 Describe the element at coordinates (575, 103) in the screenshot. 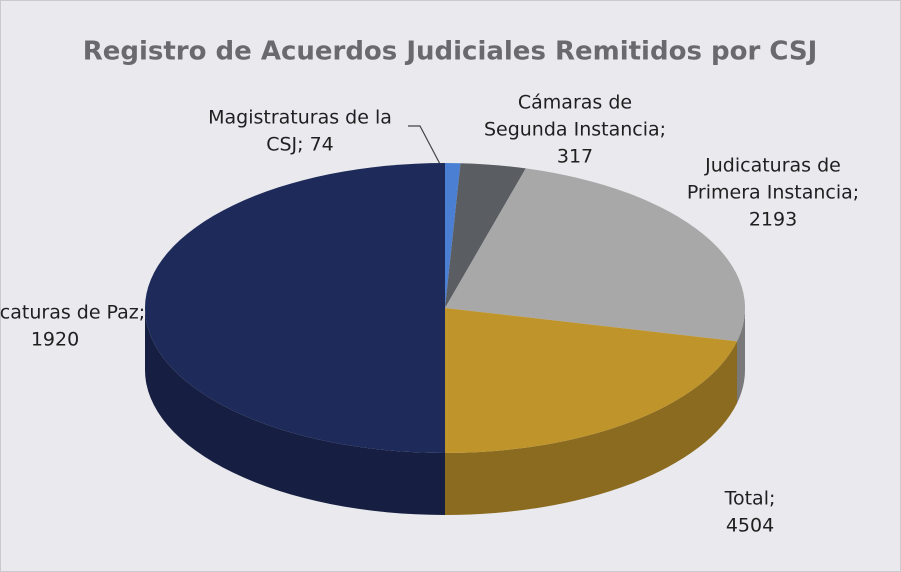

I see `data-label: Cámaras de` at that location.